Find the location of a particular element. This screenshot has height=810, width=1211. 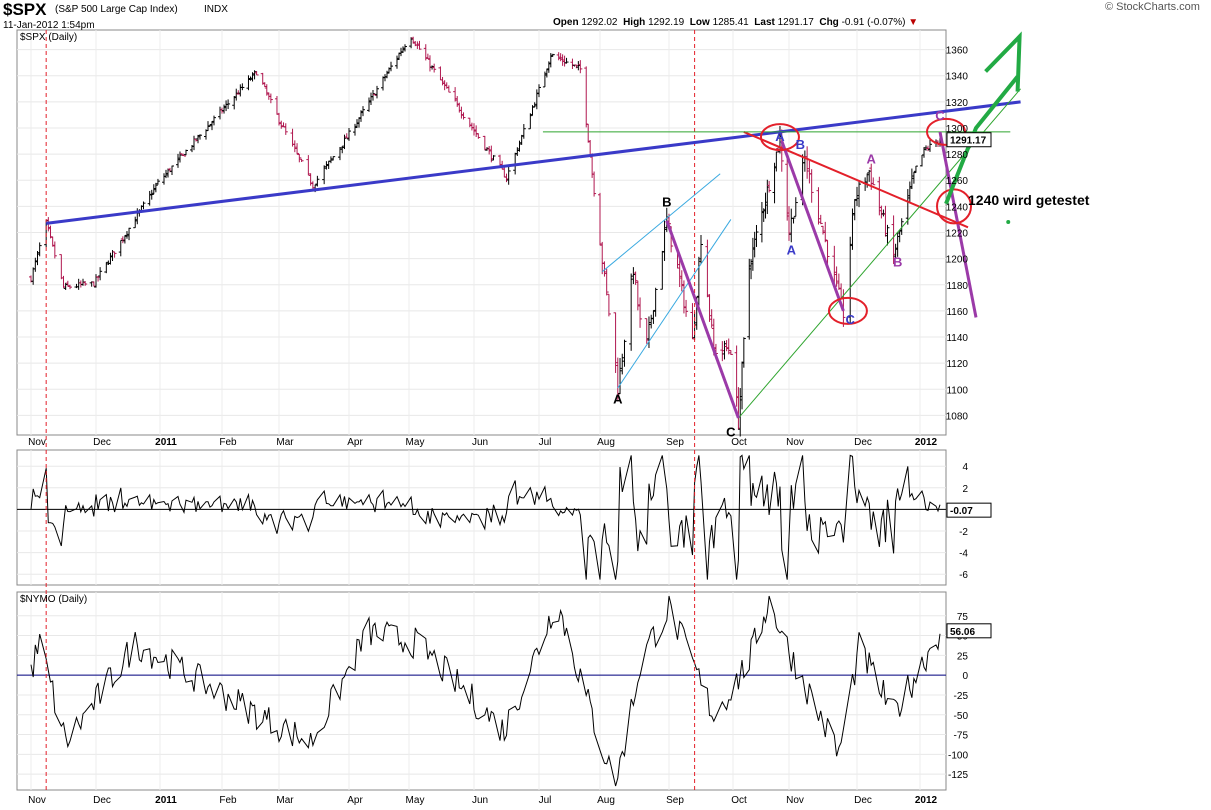

nymo-panel-title: $NYMO (Daily) is located at coordinates (53, 599).